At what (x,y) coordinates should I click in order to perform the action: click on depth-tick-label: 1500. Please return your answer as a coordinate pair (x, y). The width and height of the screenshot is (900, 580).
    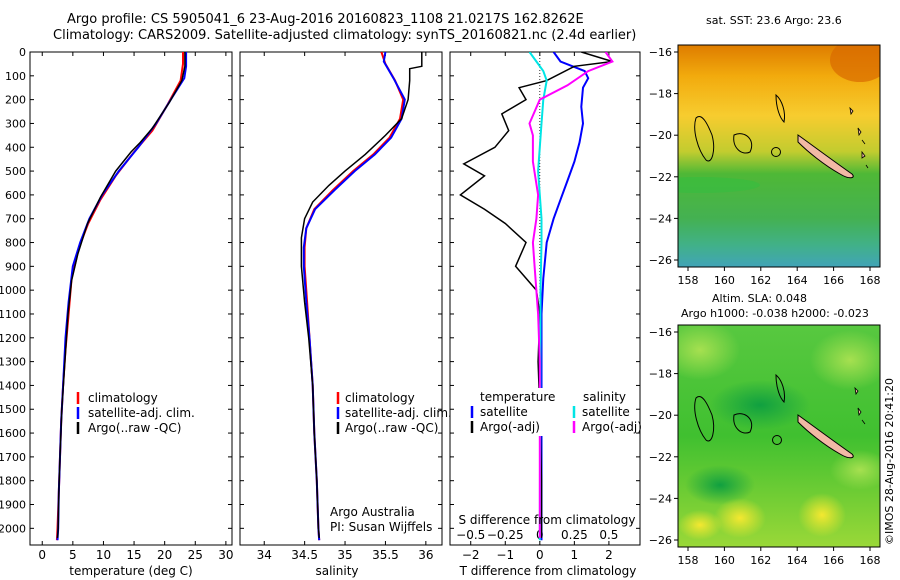
    Looking at the image, I should click on (13, 409).